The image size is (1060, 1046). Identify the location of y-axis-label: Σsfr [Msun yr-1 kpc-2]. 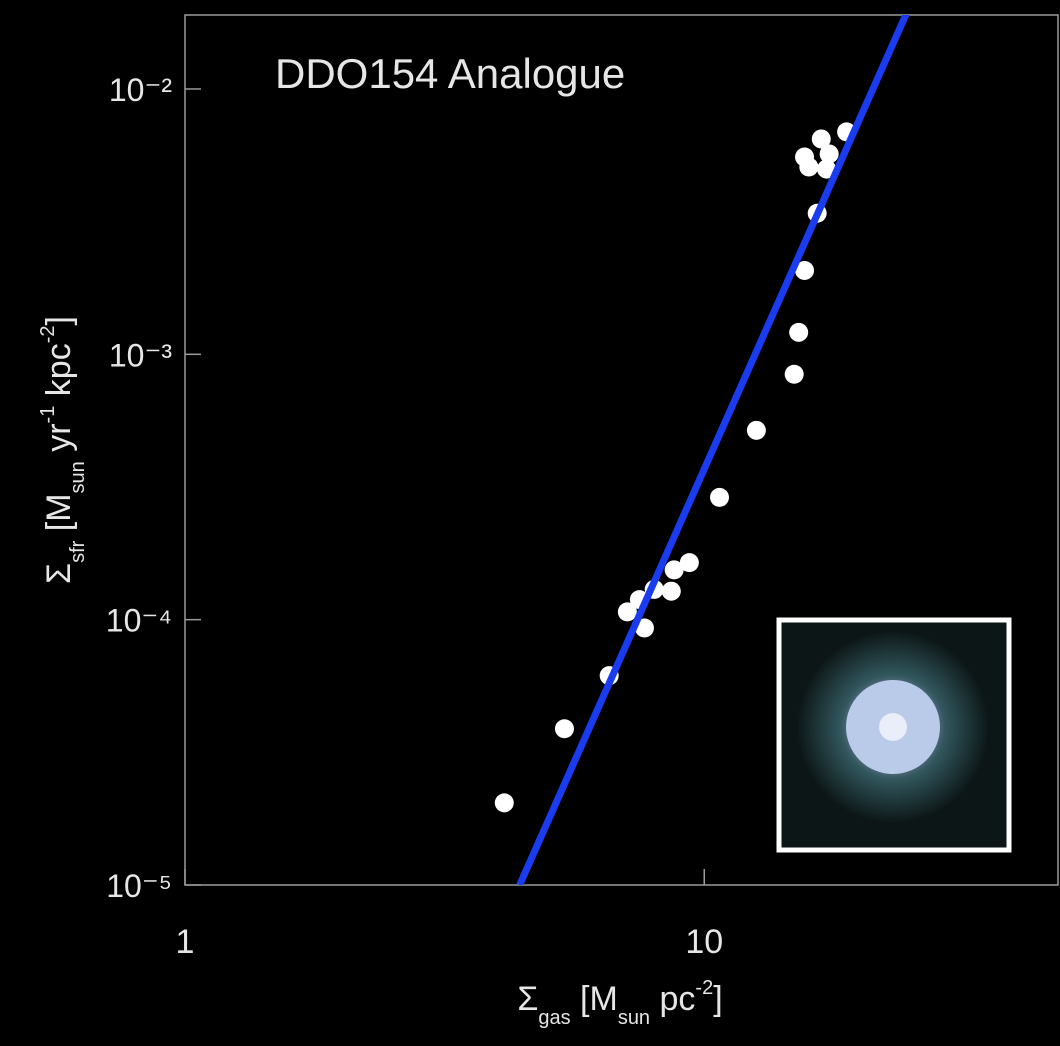
(63, 450).